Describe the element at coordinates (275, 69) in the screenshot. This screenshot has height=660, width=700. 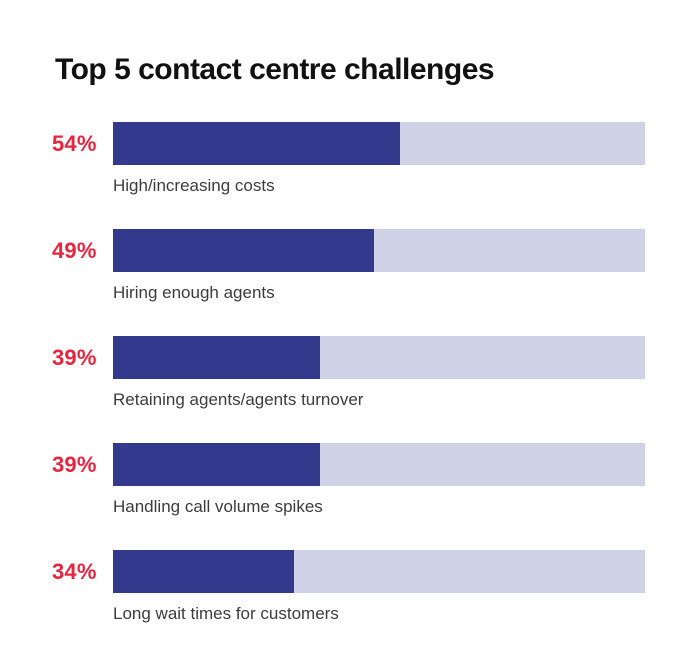
I see `page-title: Top 5 contact centre challenges` at that location.